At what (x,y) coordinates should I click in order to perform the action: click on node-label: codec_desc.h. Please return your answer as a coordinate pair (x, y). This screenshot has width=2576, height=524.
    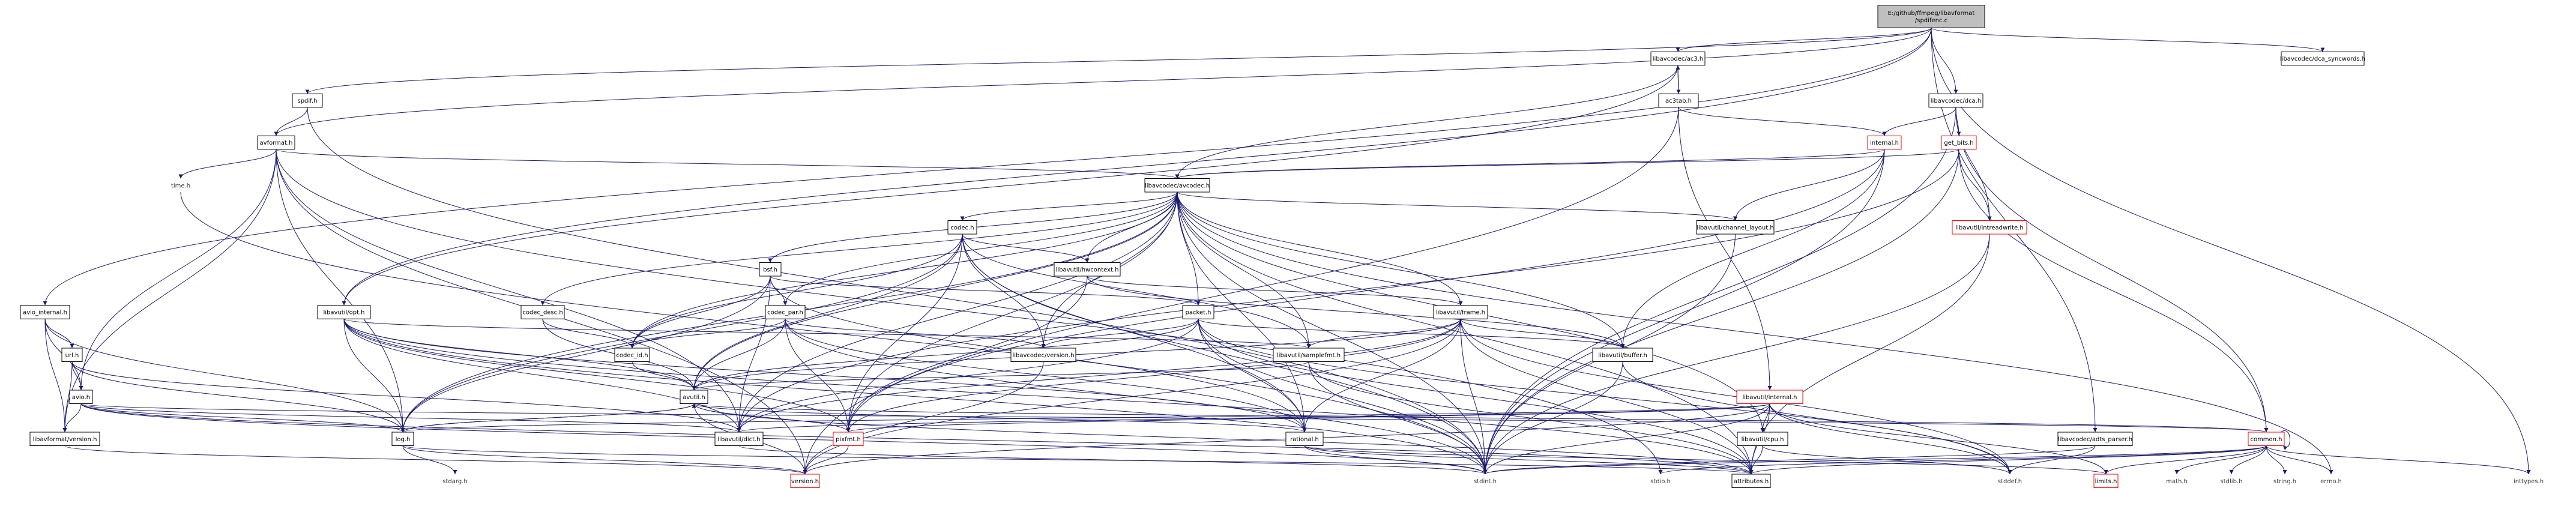
    Looking at the image, I should click on (542, 313).